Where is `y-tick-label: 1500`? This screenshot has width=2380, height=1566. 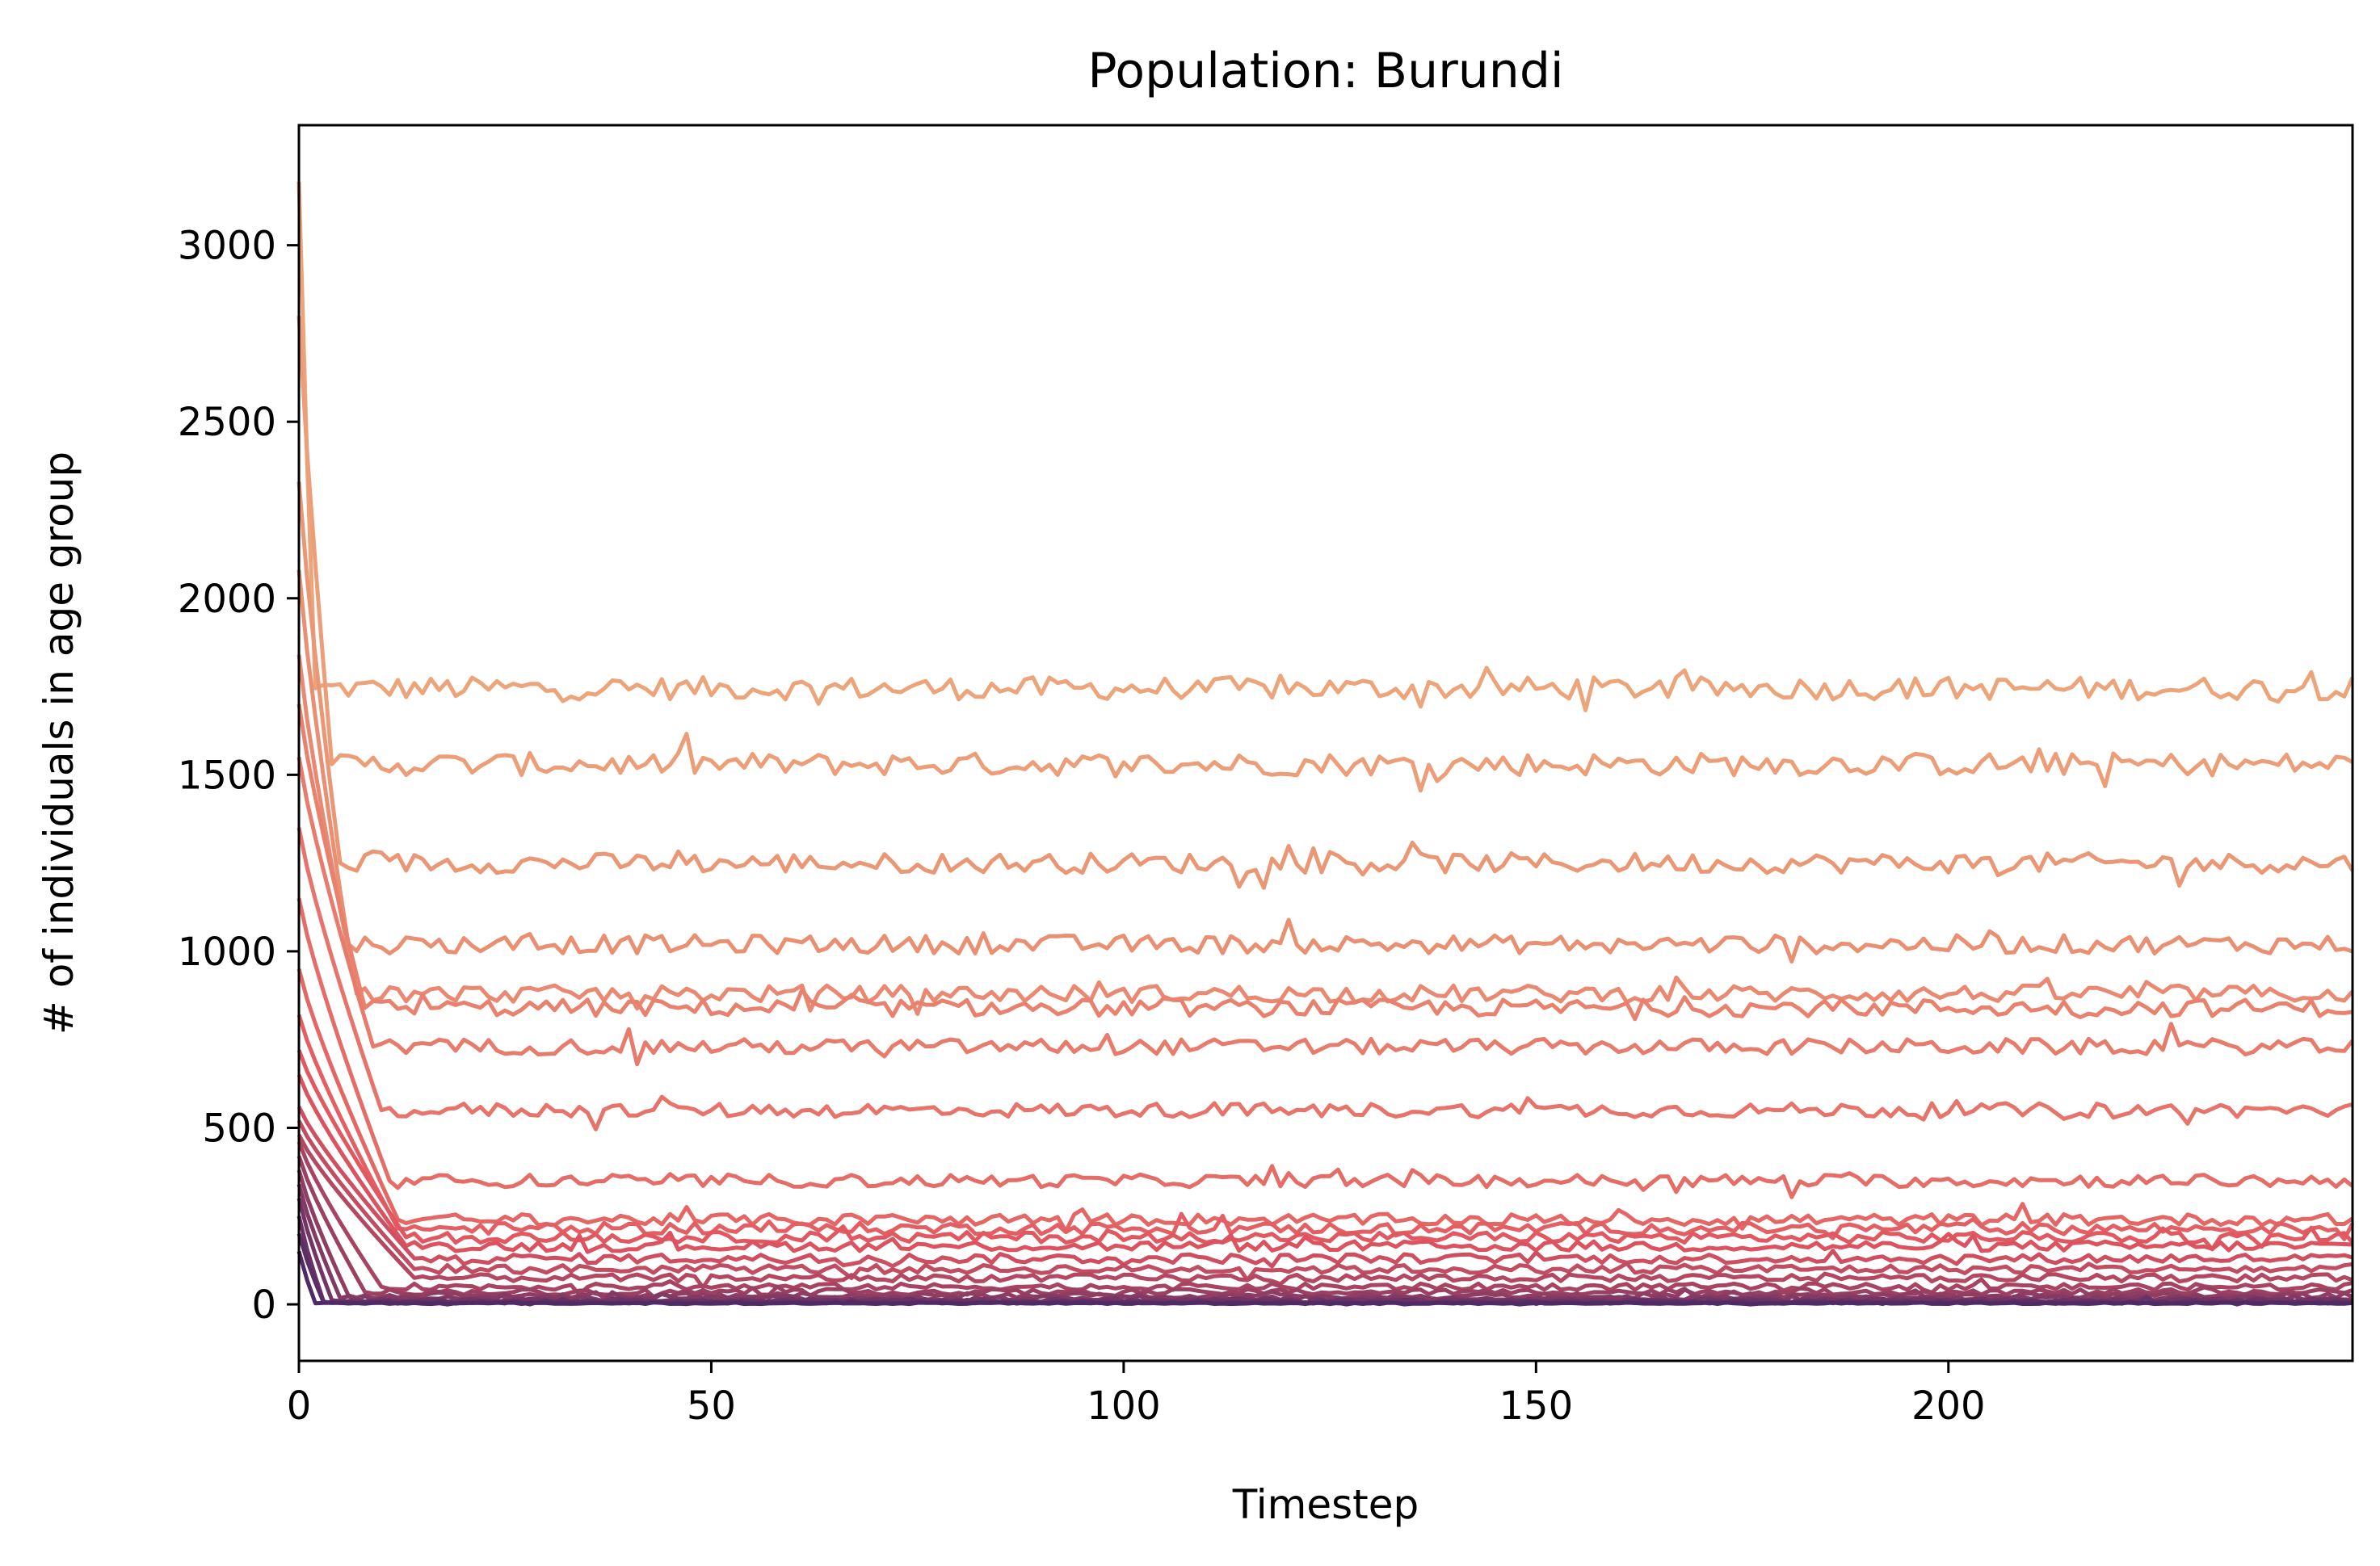 y-tick-label: 1500 is located at coordinates (227, 776).